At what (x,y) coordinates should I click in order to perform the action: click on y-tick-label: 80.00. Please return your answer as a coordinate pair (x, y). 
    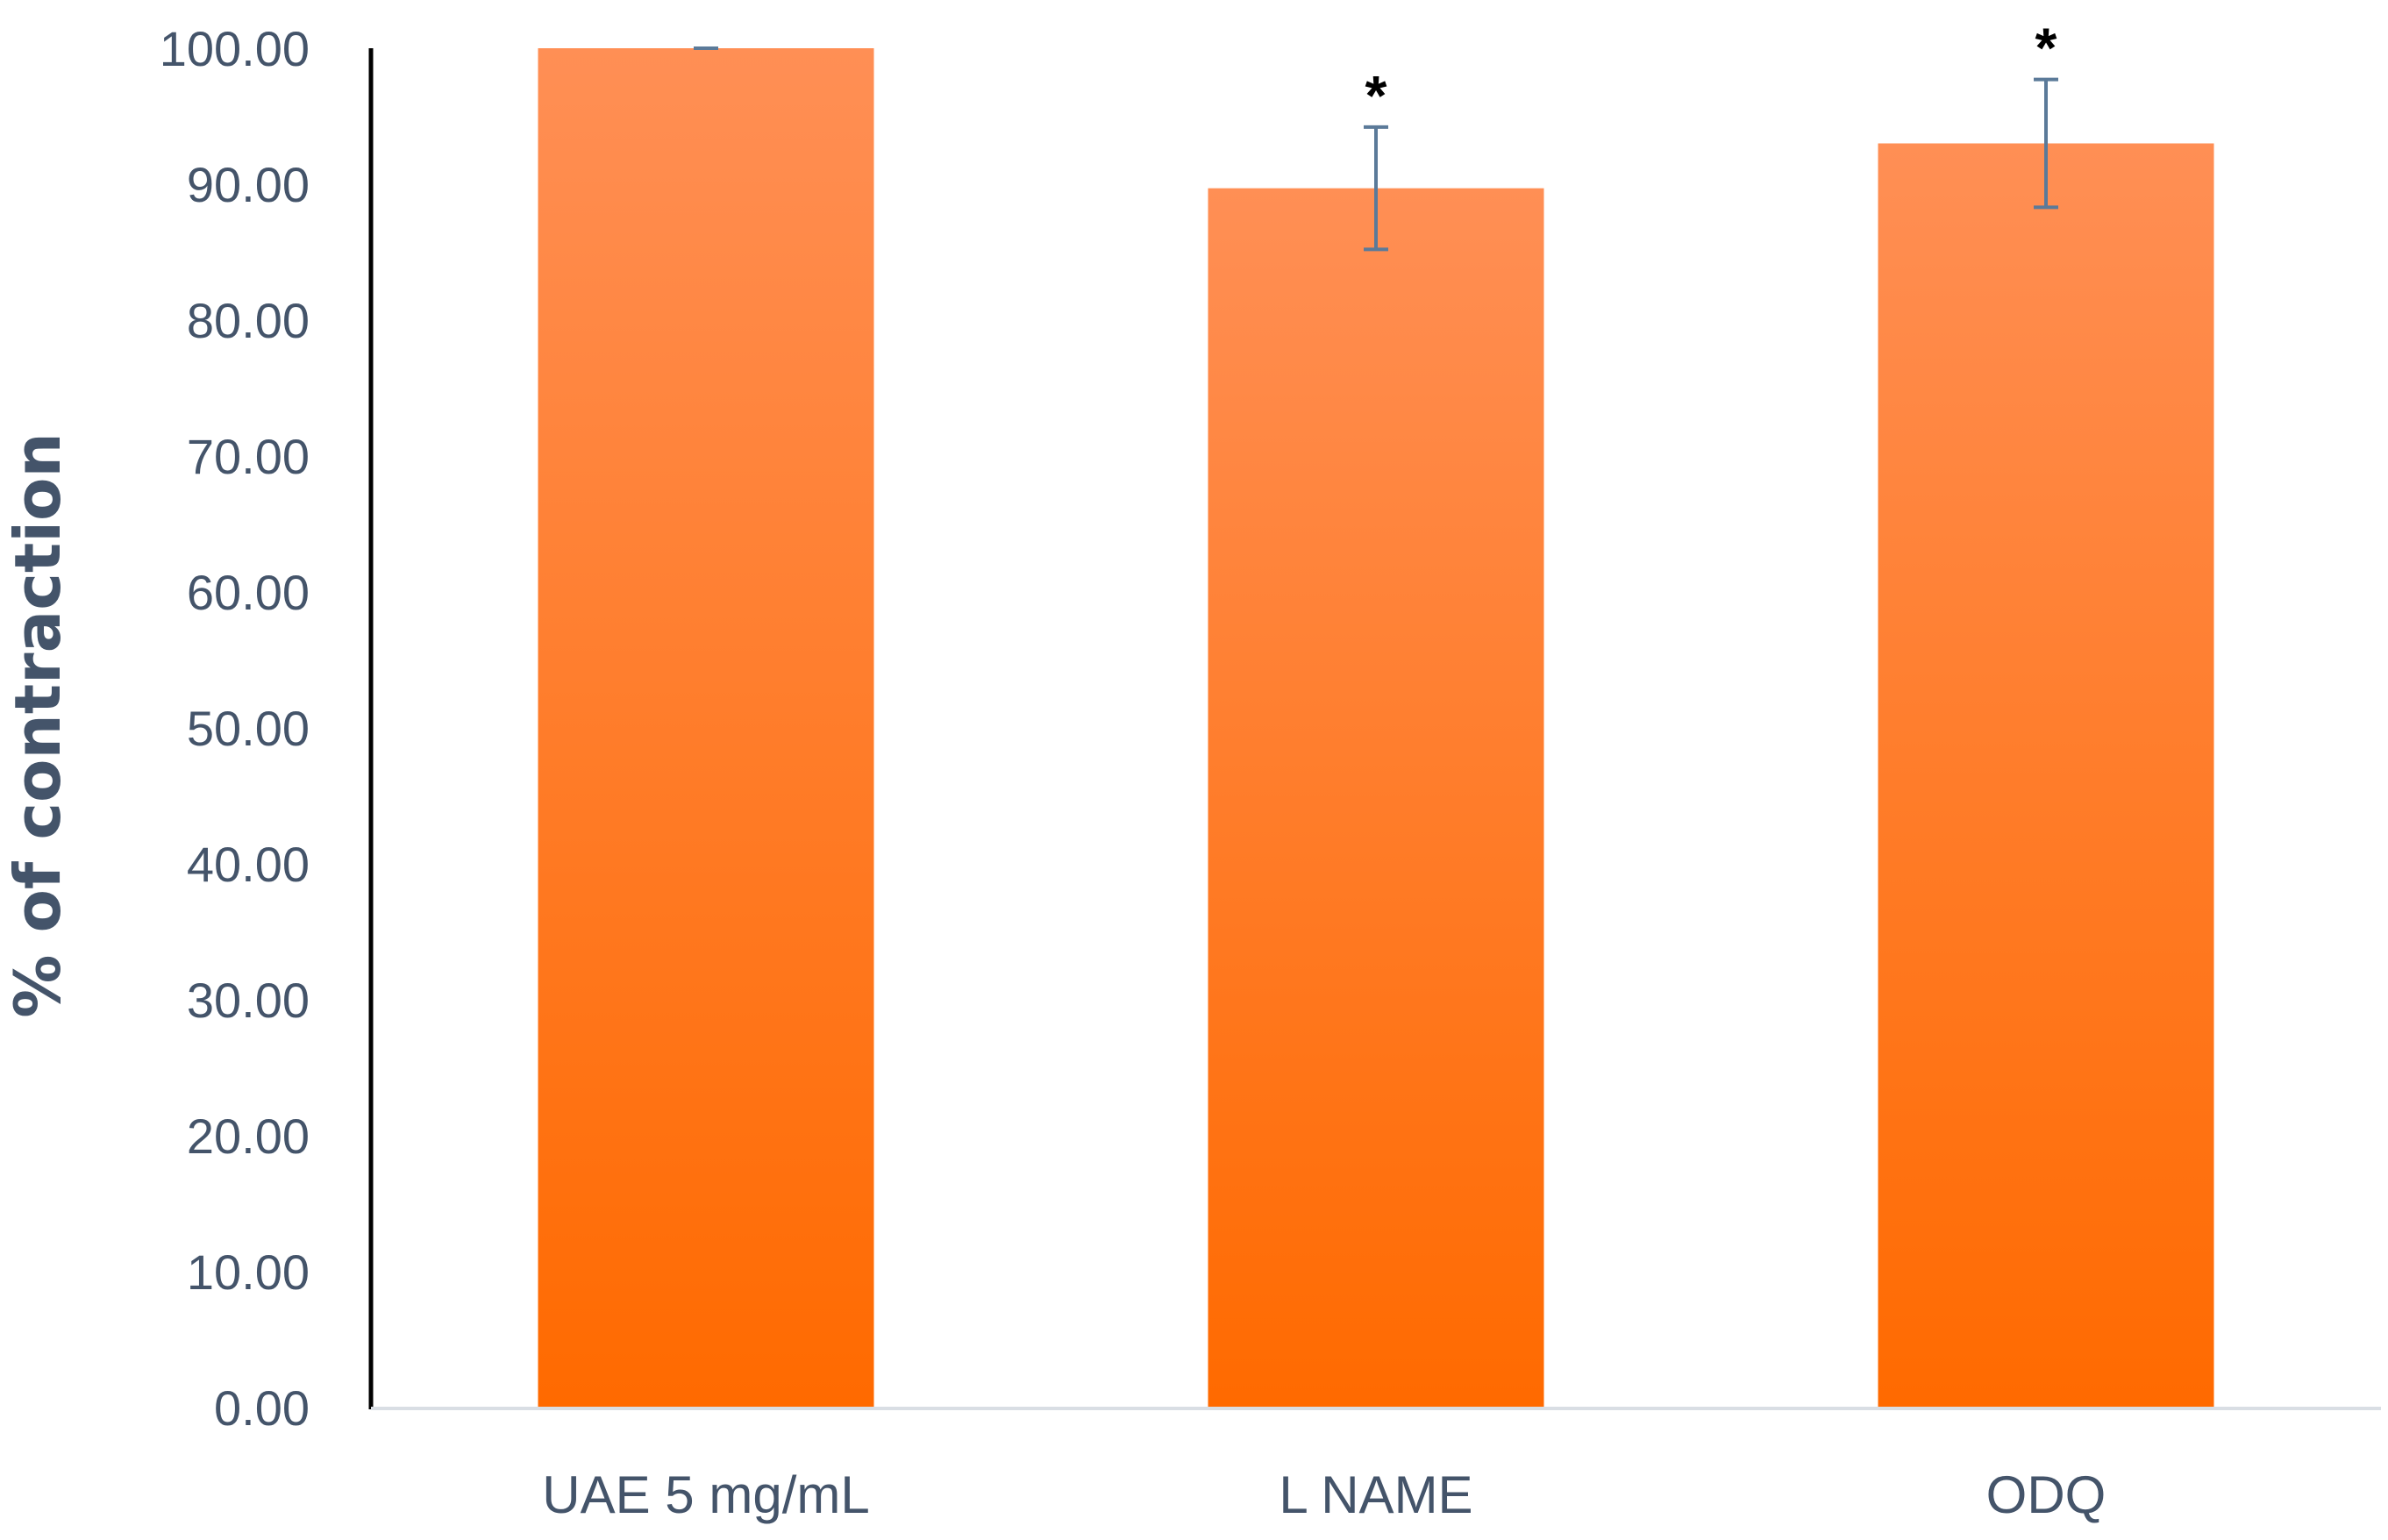
    Looking at the image, I should click on (249, 321).